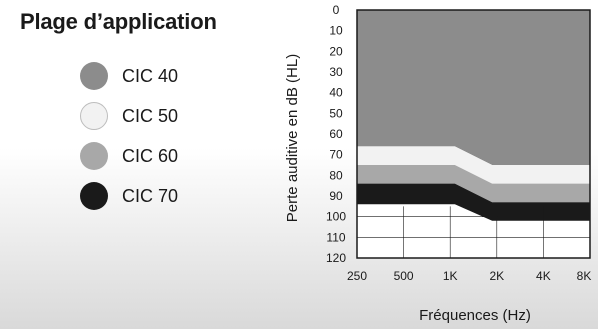  Describe the element at coordinates (94, 156) in the screenshot. I see `legend-swatch-cic60` at that location.